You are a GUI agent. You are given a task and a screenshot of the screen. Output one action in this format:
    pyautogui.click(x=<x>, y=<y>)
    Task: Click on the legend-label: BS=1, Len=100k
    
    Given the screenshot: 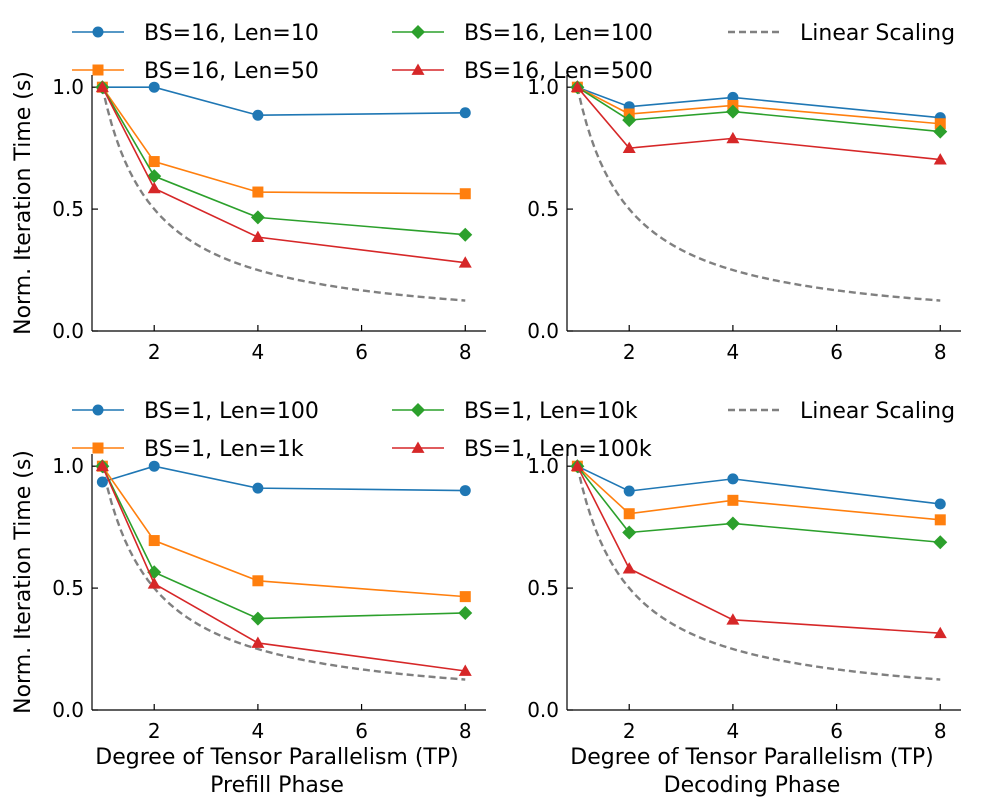 What is the action you would take?
    pyautogui.click(x=558, y=449)
    